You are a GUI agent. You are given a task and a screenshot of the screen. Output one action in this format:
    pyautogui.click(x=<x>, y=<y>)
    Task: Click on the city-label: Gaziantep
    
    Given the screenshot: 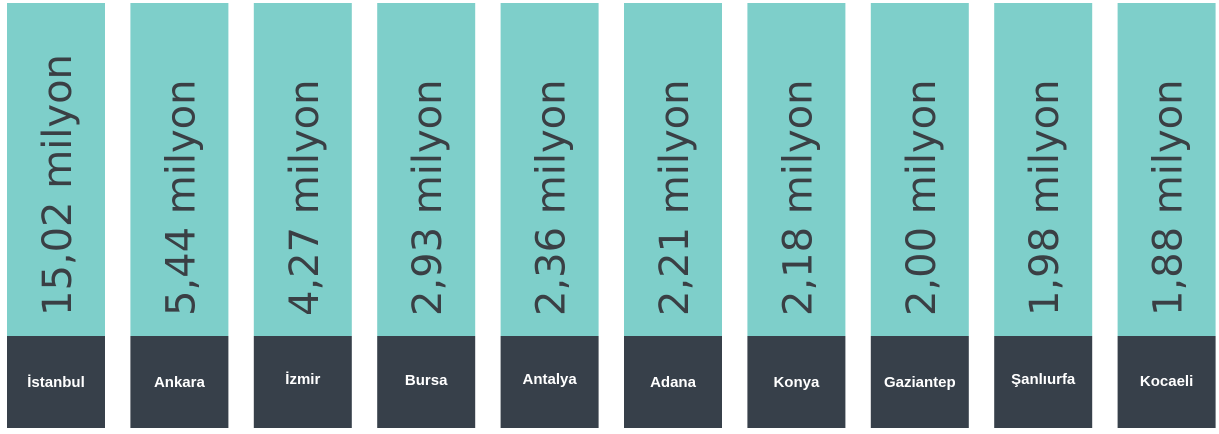 What is the action you would take?
    pyautogui.click(x=920, y=382)
    